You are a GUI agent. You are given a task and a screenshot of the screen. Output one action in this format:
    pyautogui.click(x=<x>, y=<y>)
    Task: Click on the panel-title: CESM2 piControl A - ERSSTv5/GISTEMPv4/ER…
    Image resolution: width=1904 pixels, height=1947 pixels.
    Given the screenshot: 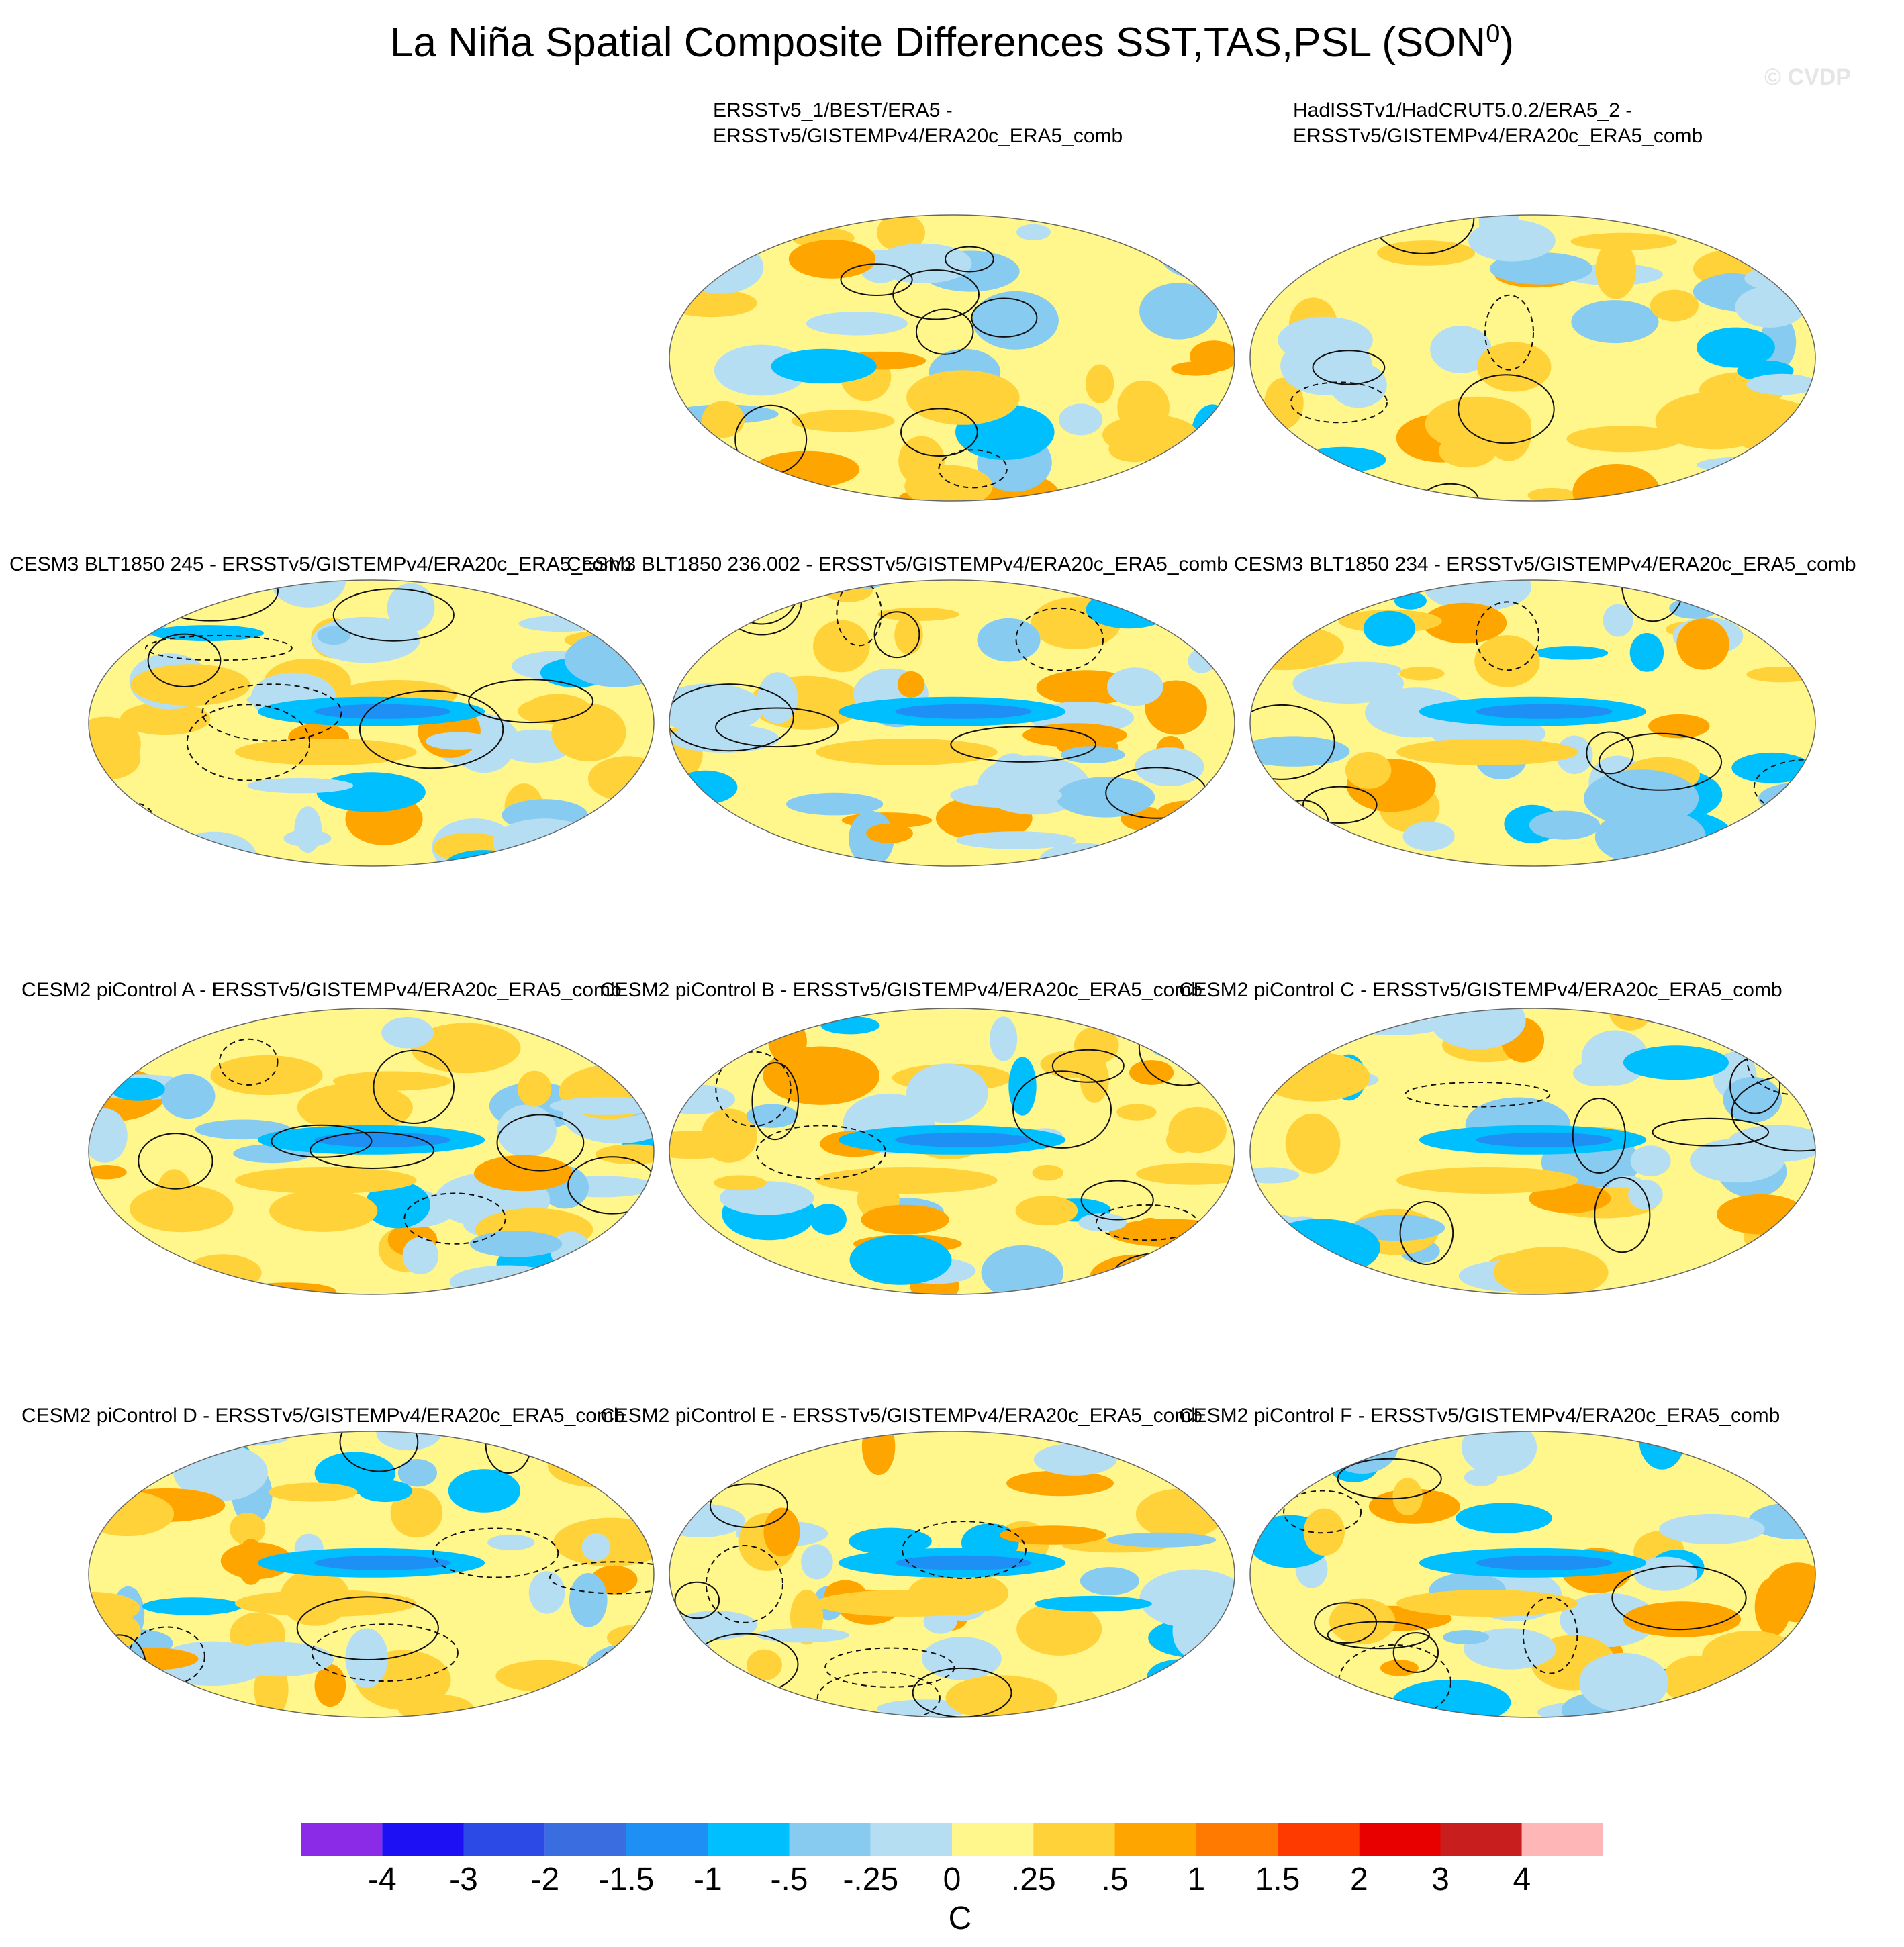 What is the action you would take?
    pyautogui.click(x=321, y=990)
    